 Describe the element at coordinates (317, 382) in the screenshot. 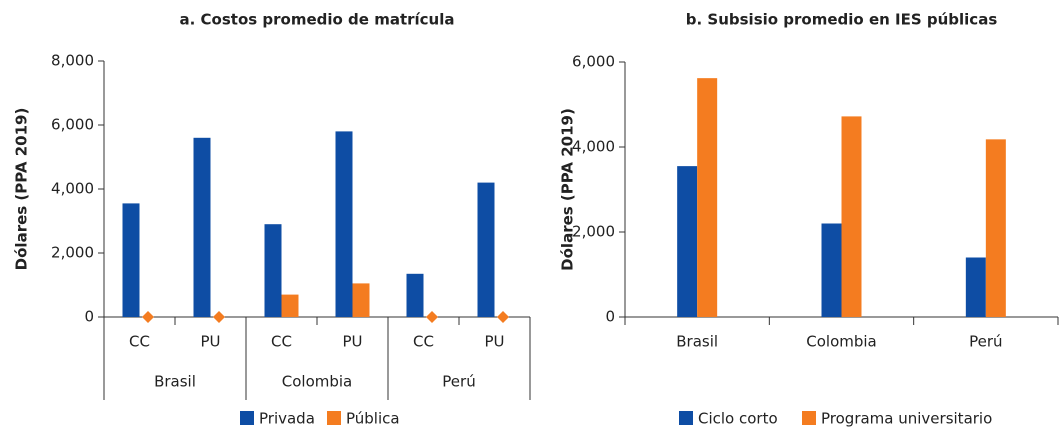

I see `group-label: Colombia` at that location.